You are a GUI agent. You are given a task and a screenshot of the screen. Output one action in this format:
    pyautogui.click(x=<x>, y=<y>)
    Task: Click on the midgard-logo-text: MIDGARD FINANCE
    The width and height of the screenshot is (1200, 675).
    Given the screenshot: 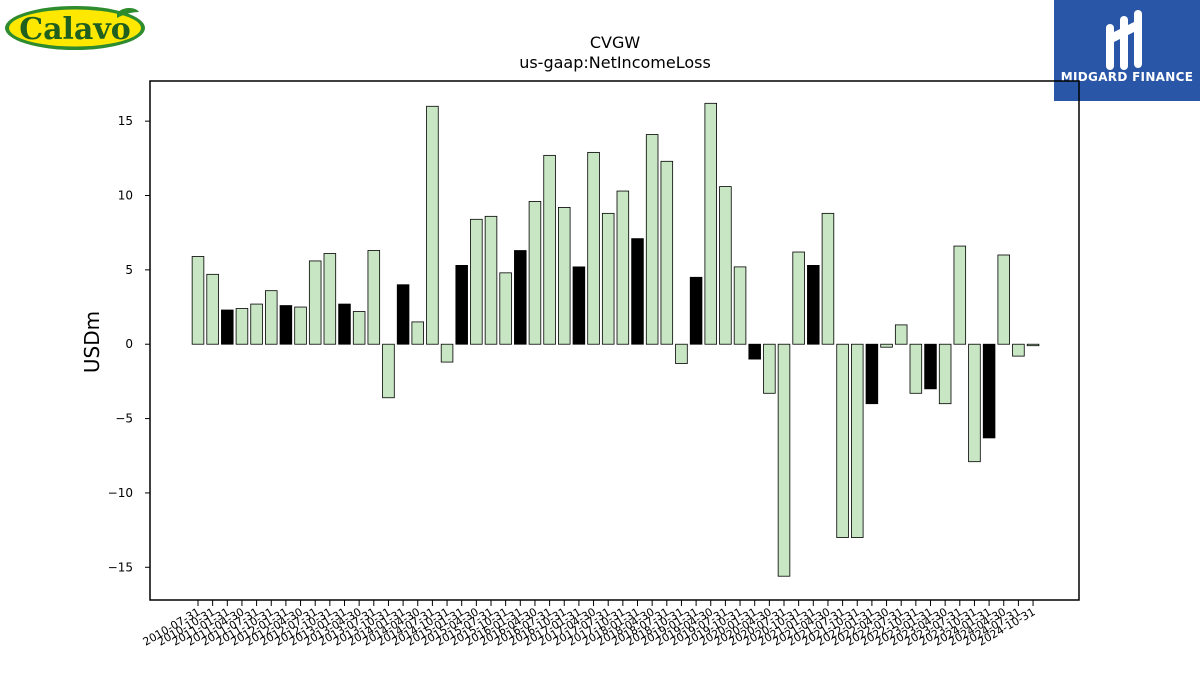 What is the action you would take?
    pyautogui.click(x=1127, y=77)
    